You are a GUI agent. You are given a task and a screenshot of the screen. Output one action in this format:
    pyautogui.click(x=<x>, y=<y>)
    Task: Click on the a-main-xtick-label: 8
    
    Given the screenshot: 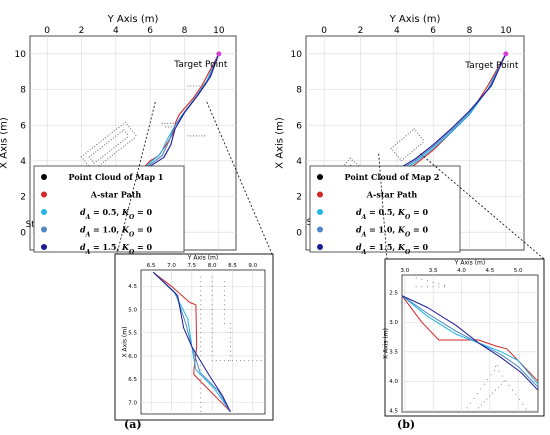 What is the action you would take?
    pyautogui.click(x=185, y=31)
    